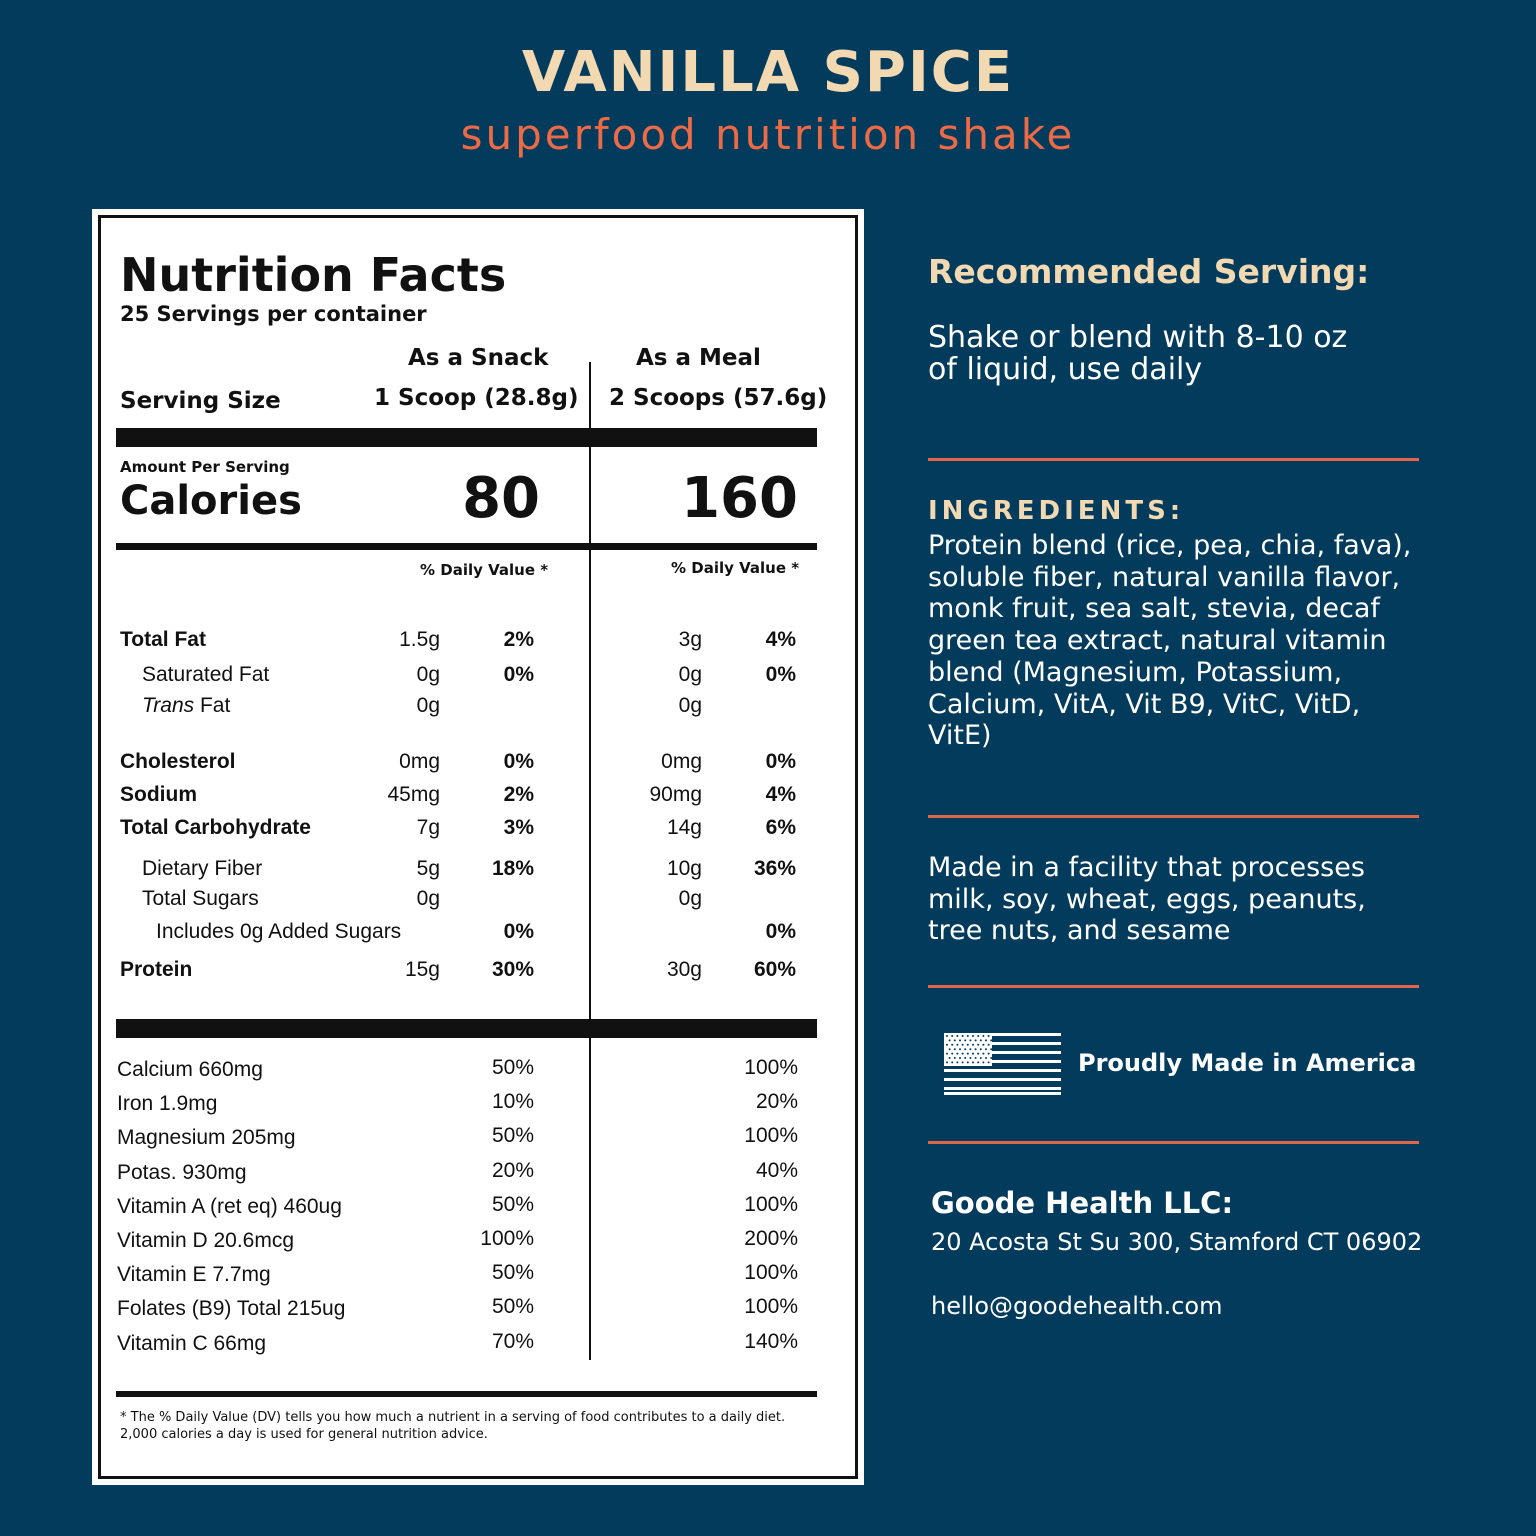  What do you see at coordinates (768, 72) in the screenshot?
I see `product-title: VANILLA SPICE` at bounding box center [768, 72].